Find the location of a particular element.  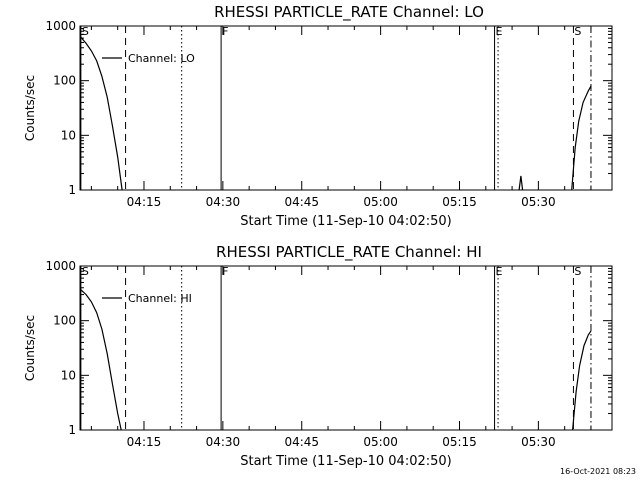

legend-entry: Channel: LO is located at coordinates (161, 58).